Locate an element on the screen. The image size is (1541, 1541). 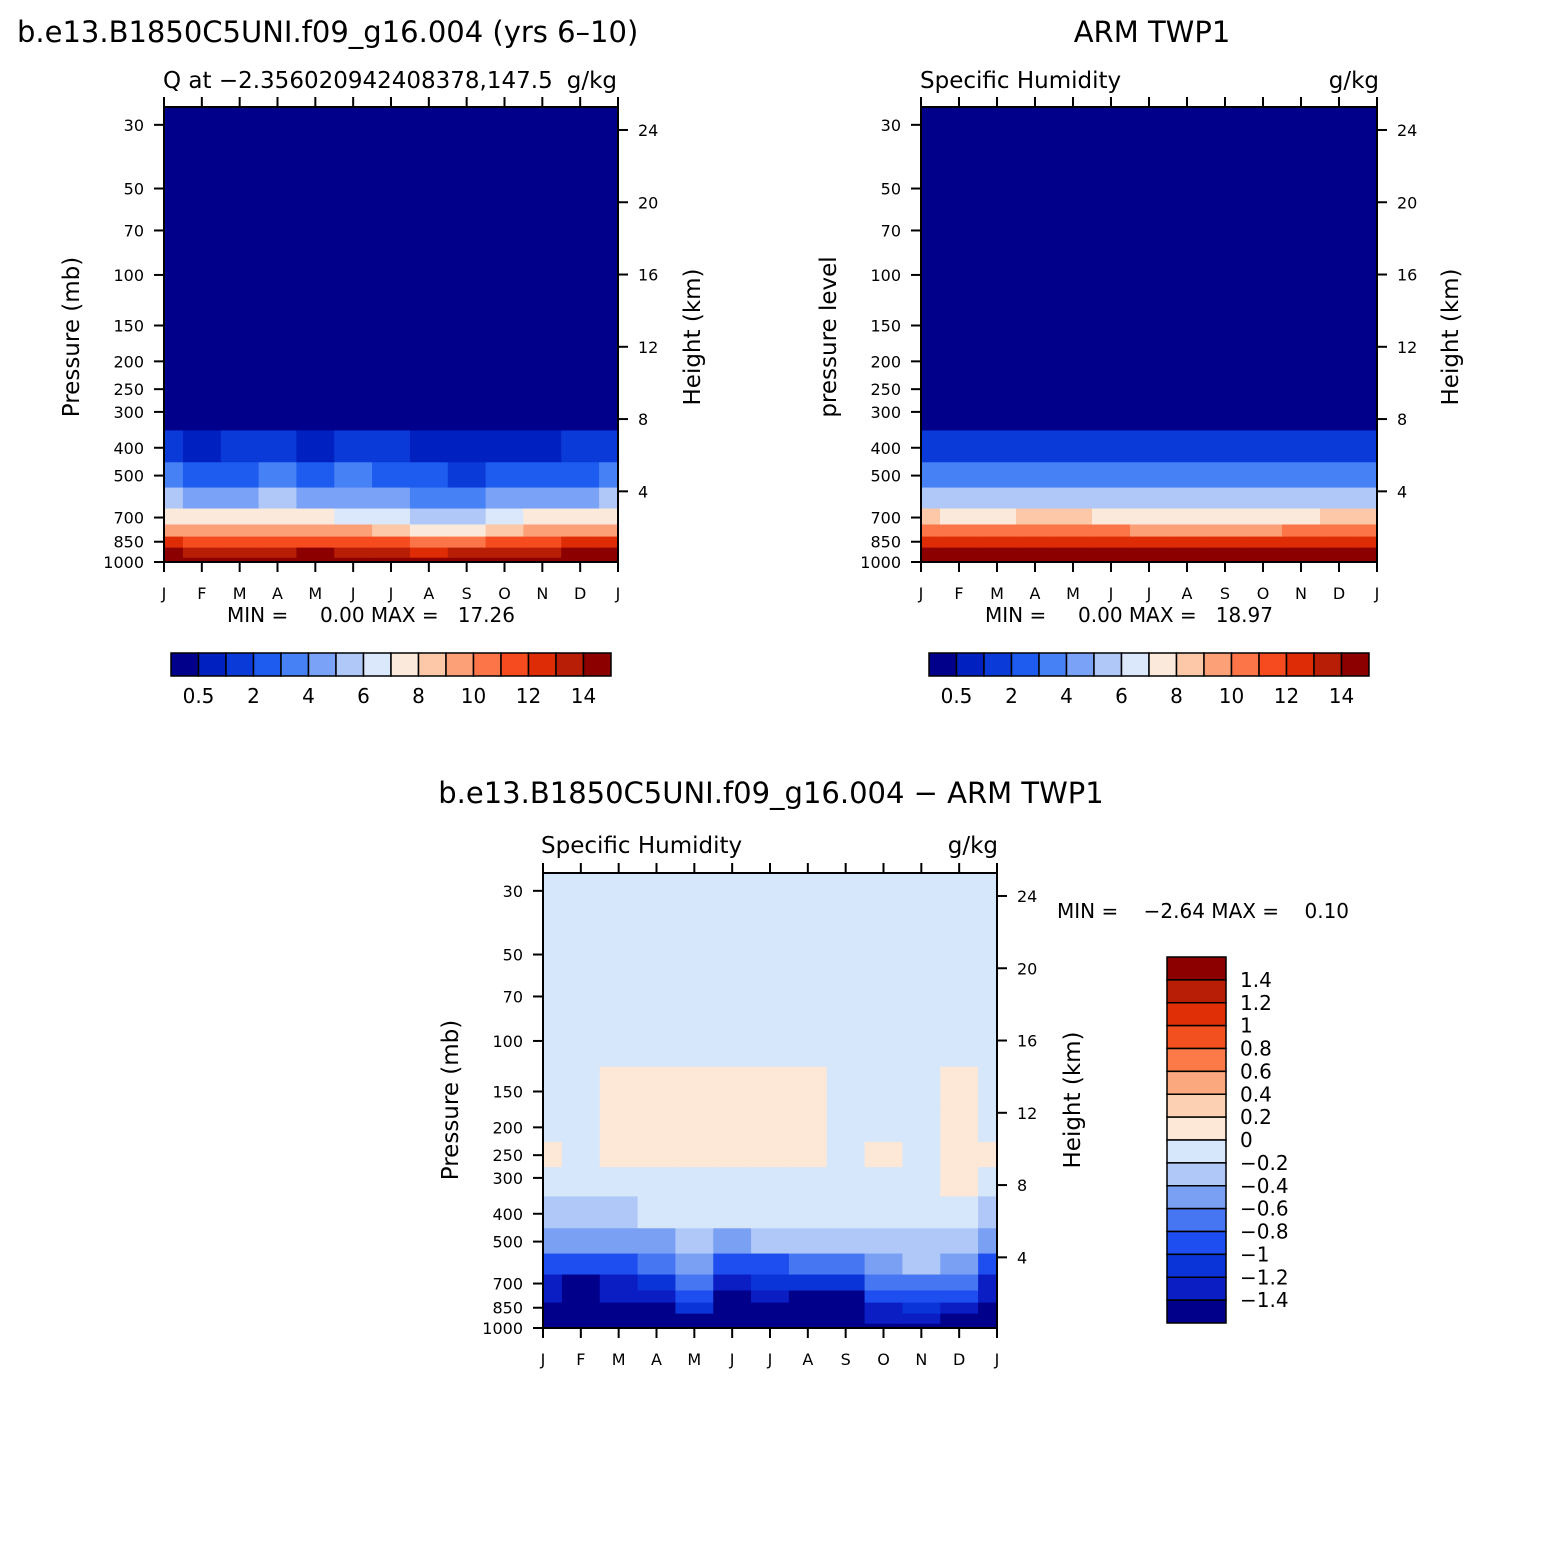
panel-left-label: Q at −2.356020942408378,147.5 is located at coordinates (358, 81).